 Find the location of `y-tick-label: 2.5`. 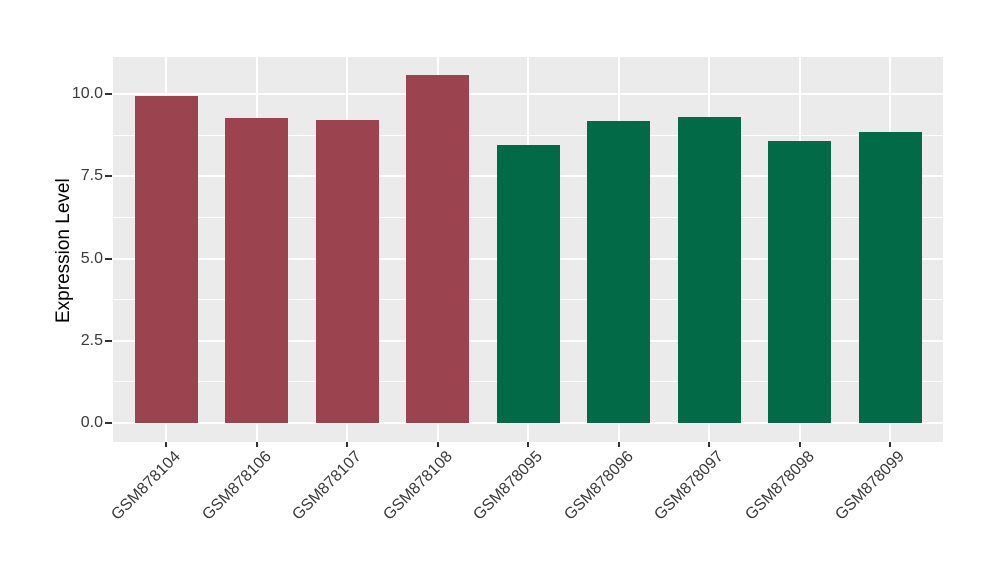

y-tick-label: 2.5 is located at coordinates (91, 340).